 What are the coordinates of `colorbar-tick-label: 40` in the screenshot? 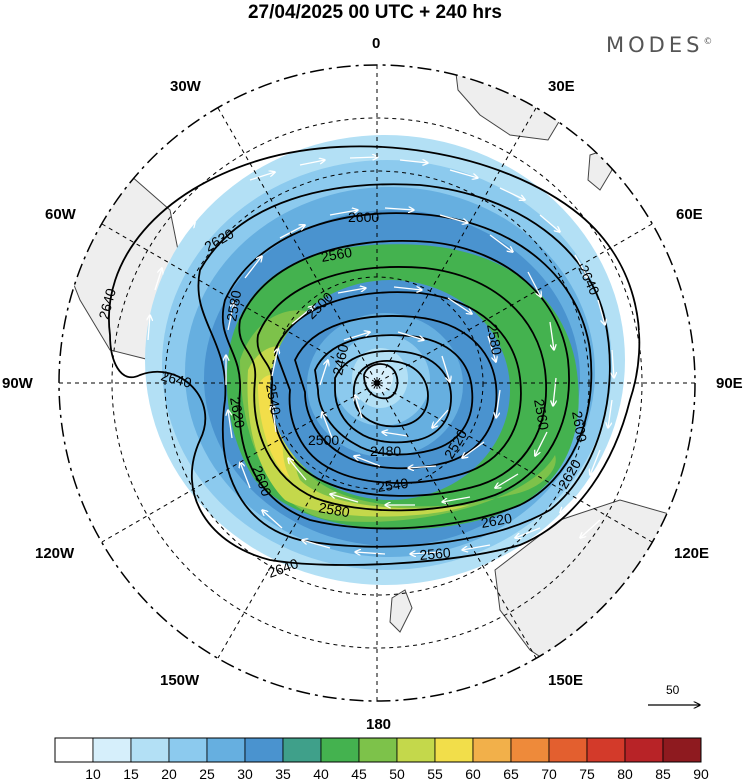 It's located at (321, 774).